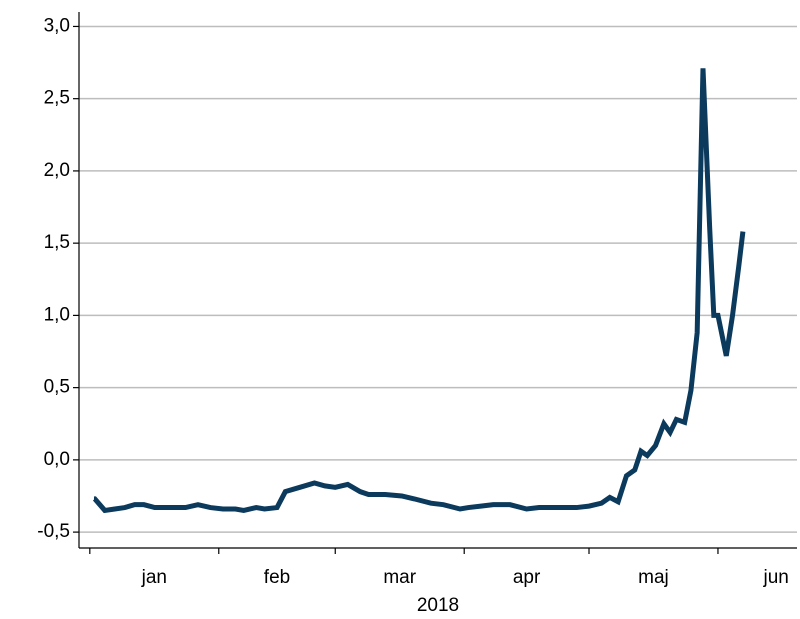 Image resolution: width=800 pixels, height=619 pixels. I want to click on x-axis-label: 2018, so click(438, 605).